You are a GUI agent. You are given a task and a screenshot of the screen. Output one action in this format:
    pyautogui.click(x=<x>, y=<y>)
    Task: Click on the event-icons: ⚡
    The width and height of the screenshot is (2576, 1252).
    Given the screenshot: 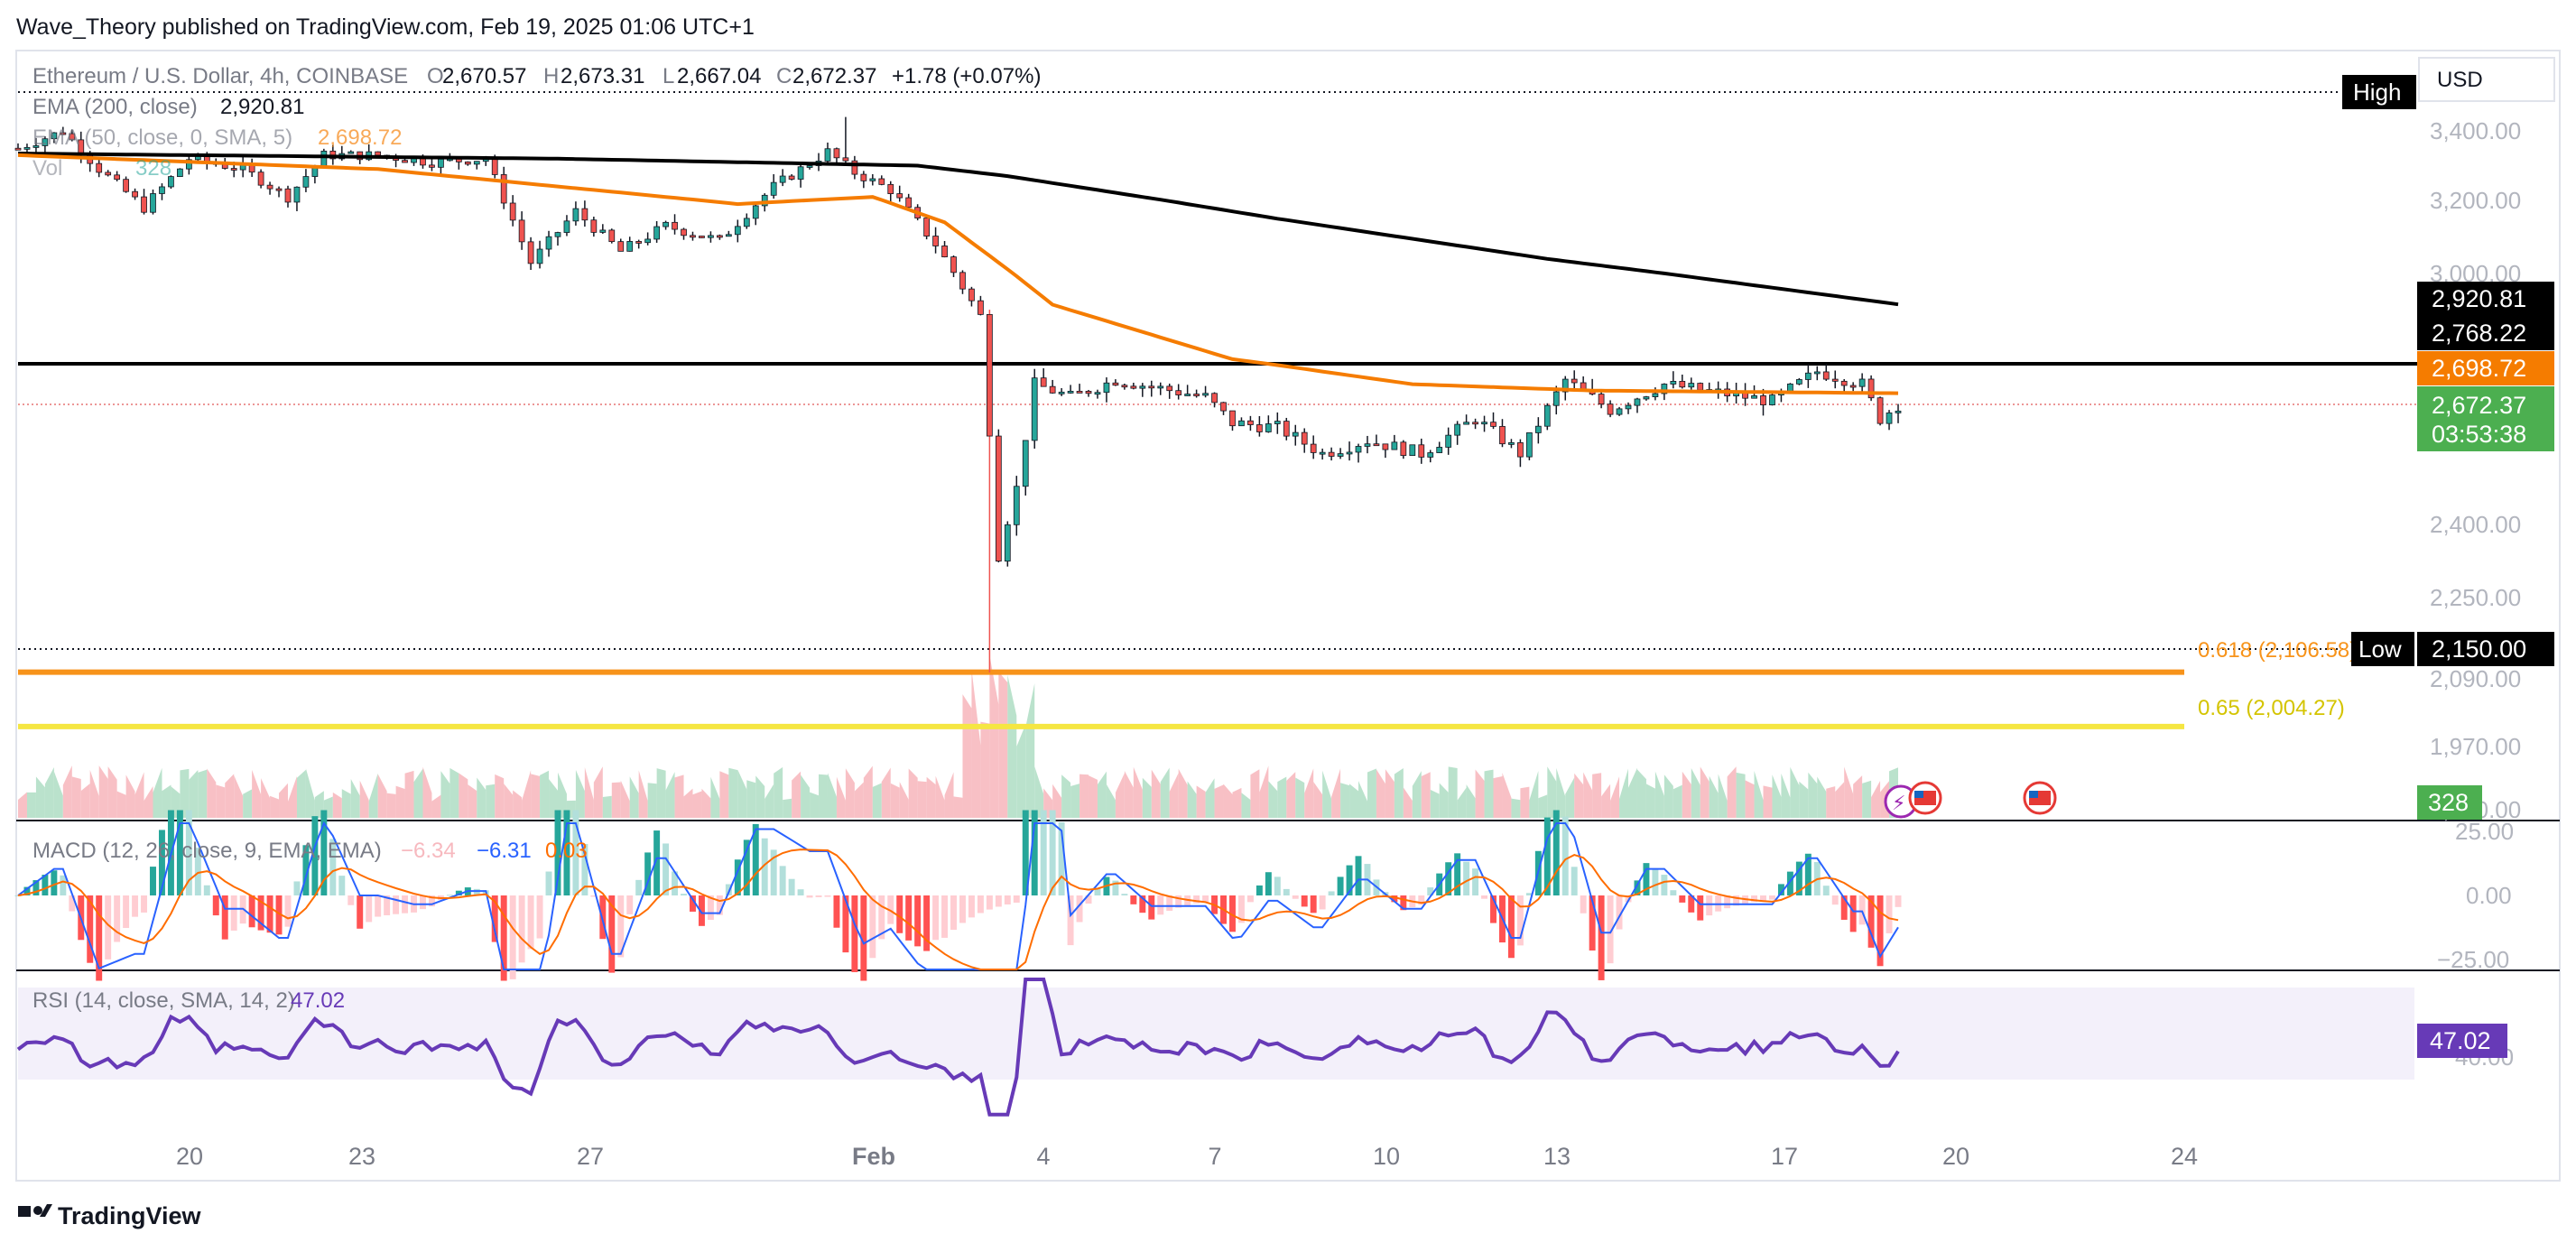 What is the action you would take?
    pyautogui.click(x=1971, y=800)
    